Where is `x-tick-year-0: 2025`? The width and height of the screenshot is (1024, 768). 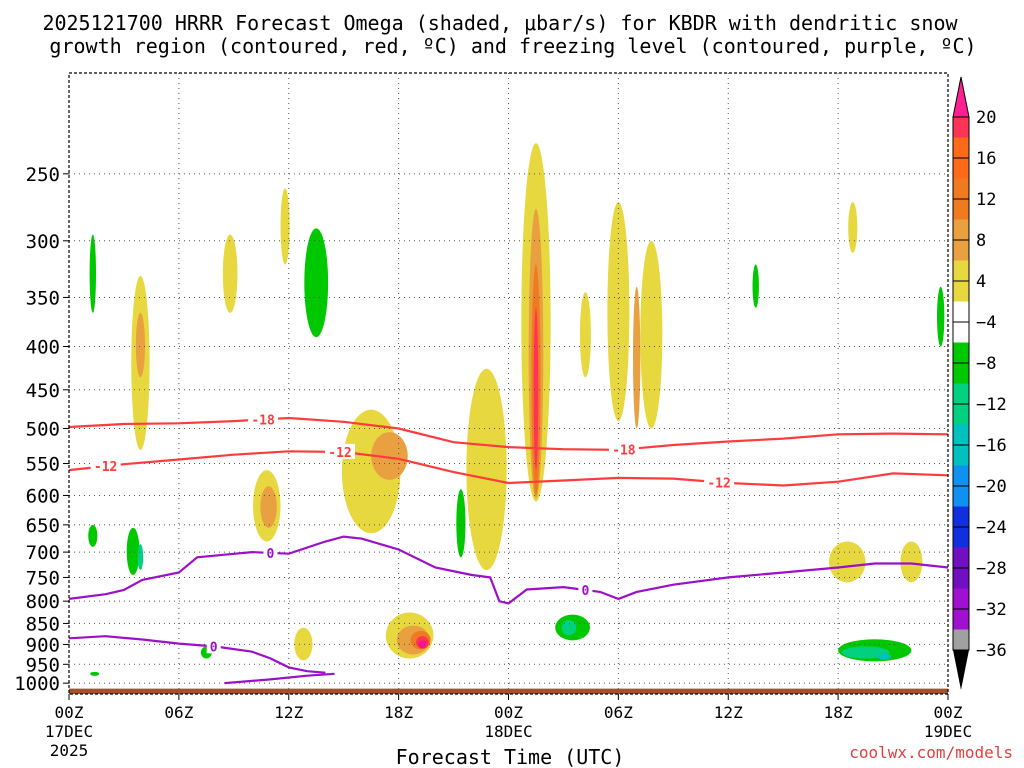 x-tick-year-0: 2025 is located at coordinates (69, 750).